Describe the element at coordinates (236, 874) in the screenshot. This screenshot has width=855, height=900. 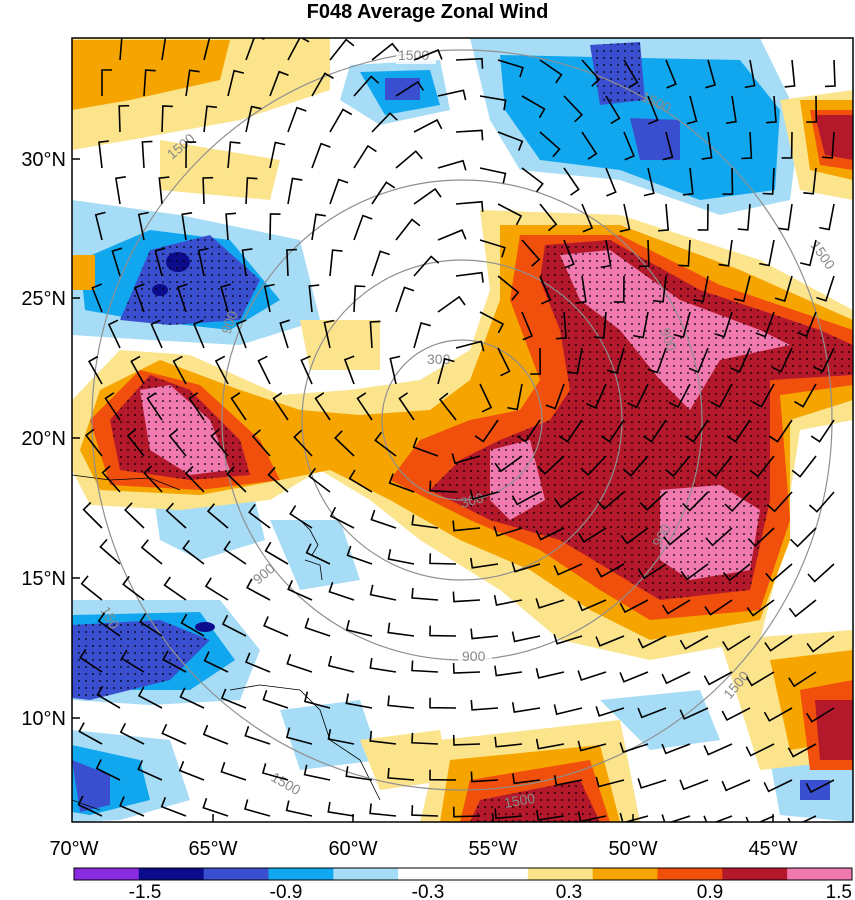
I see `colorbar-swatch` at that location.